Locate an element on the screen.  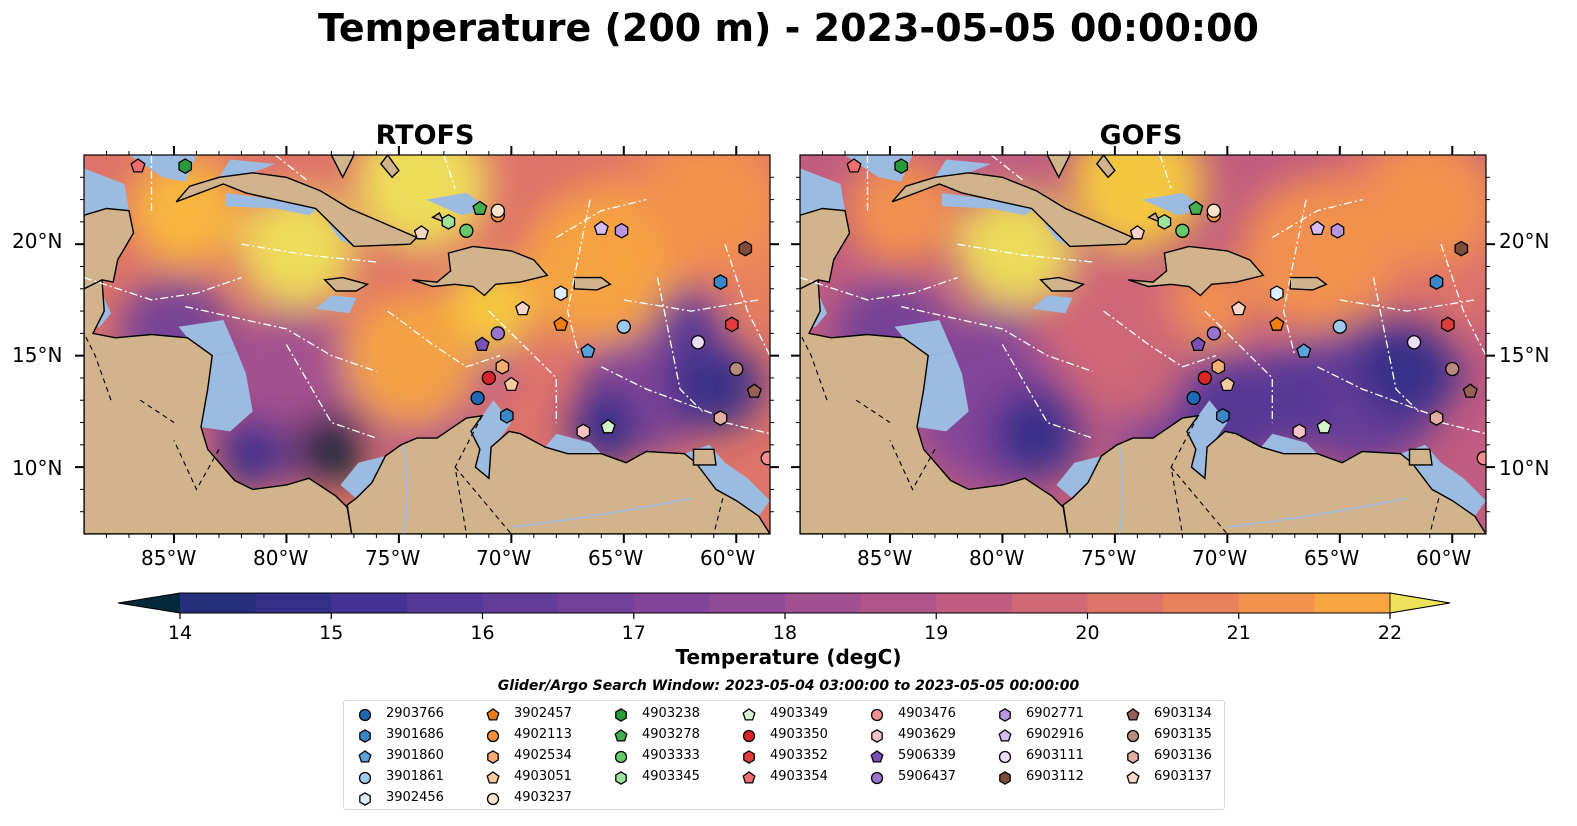
colorbar: 14 15 16 17 18 19 20 21 22 is located at coordinates (784, 618).